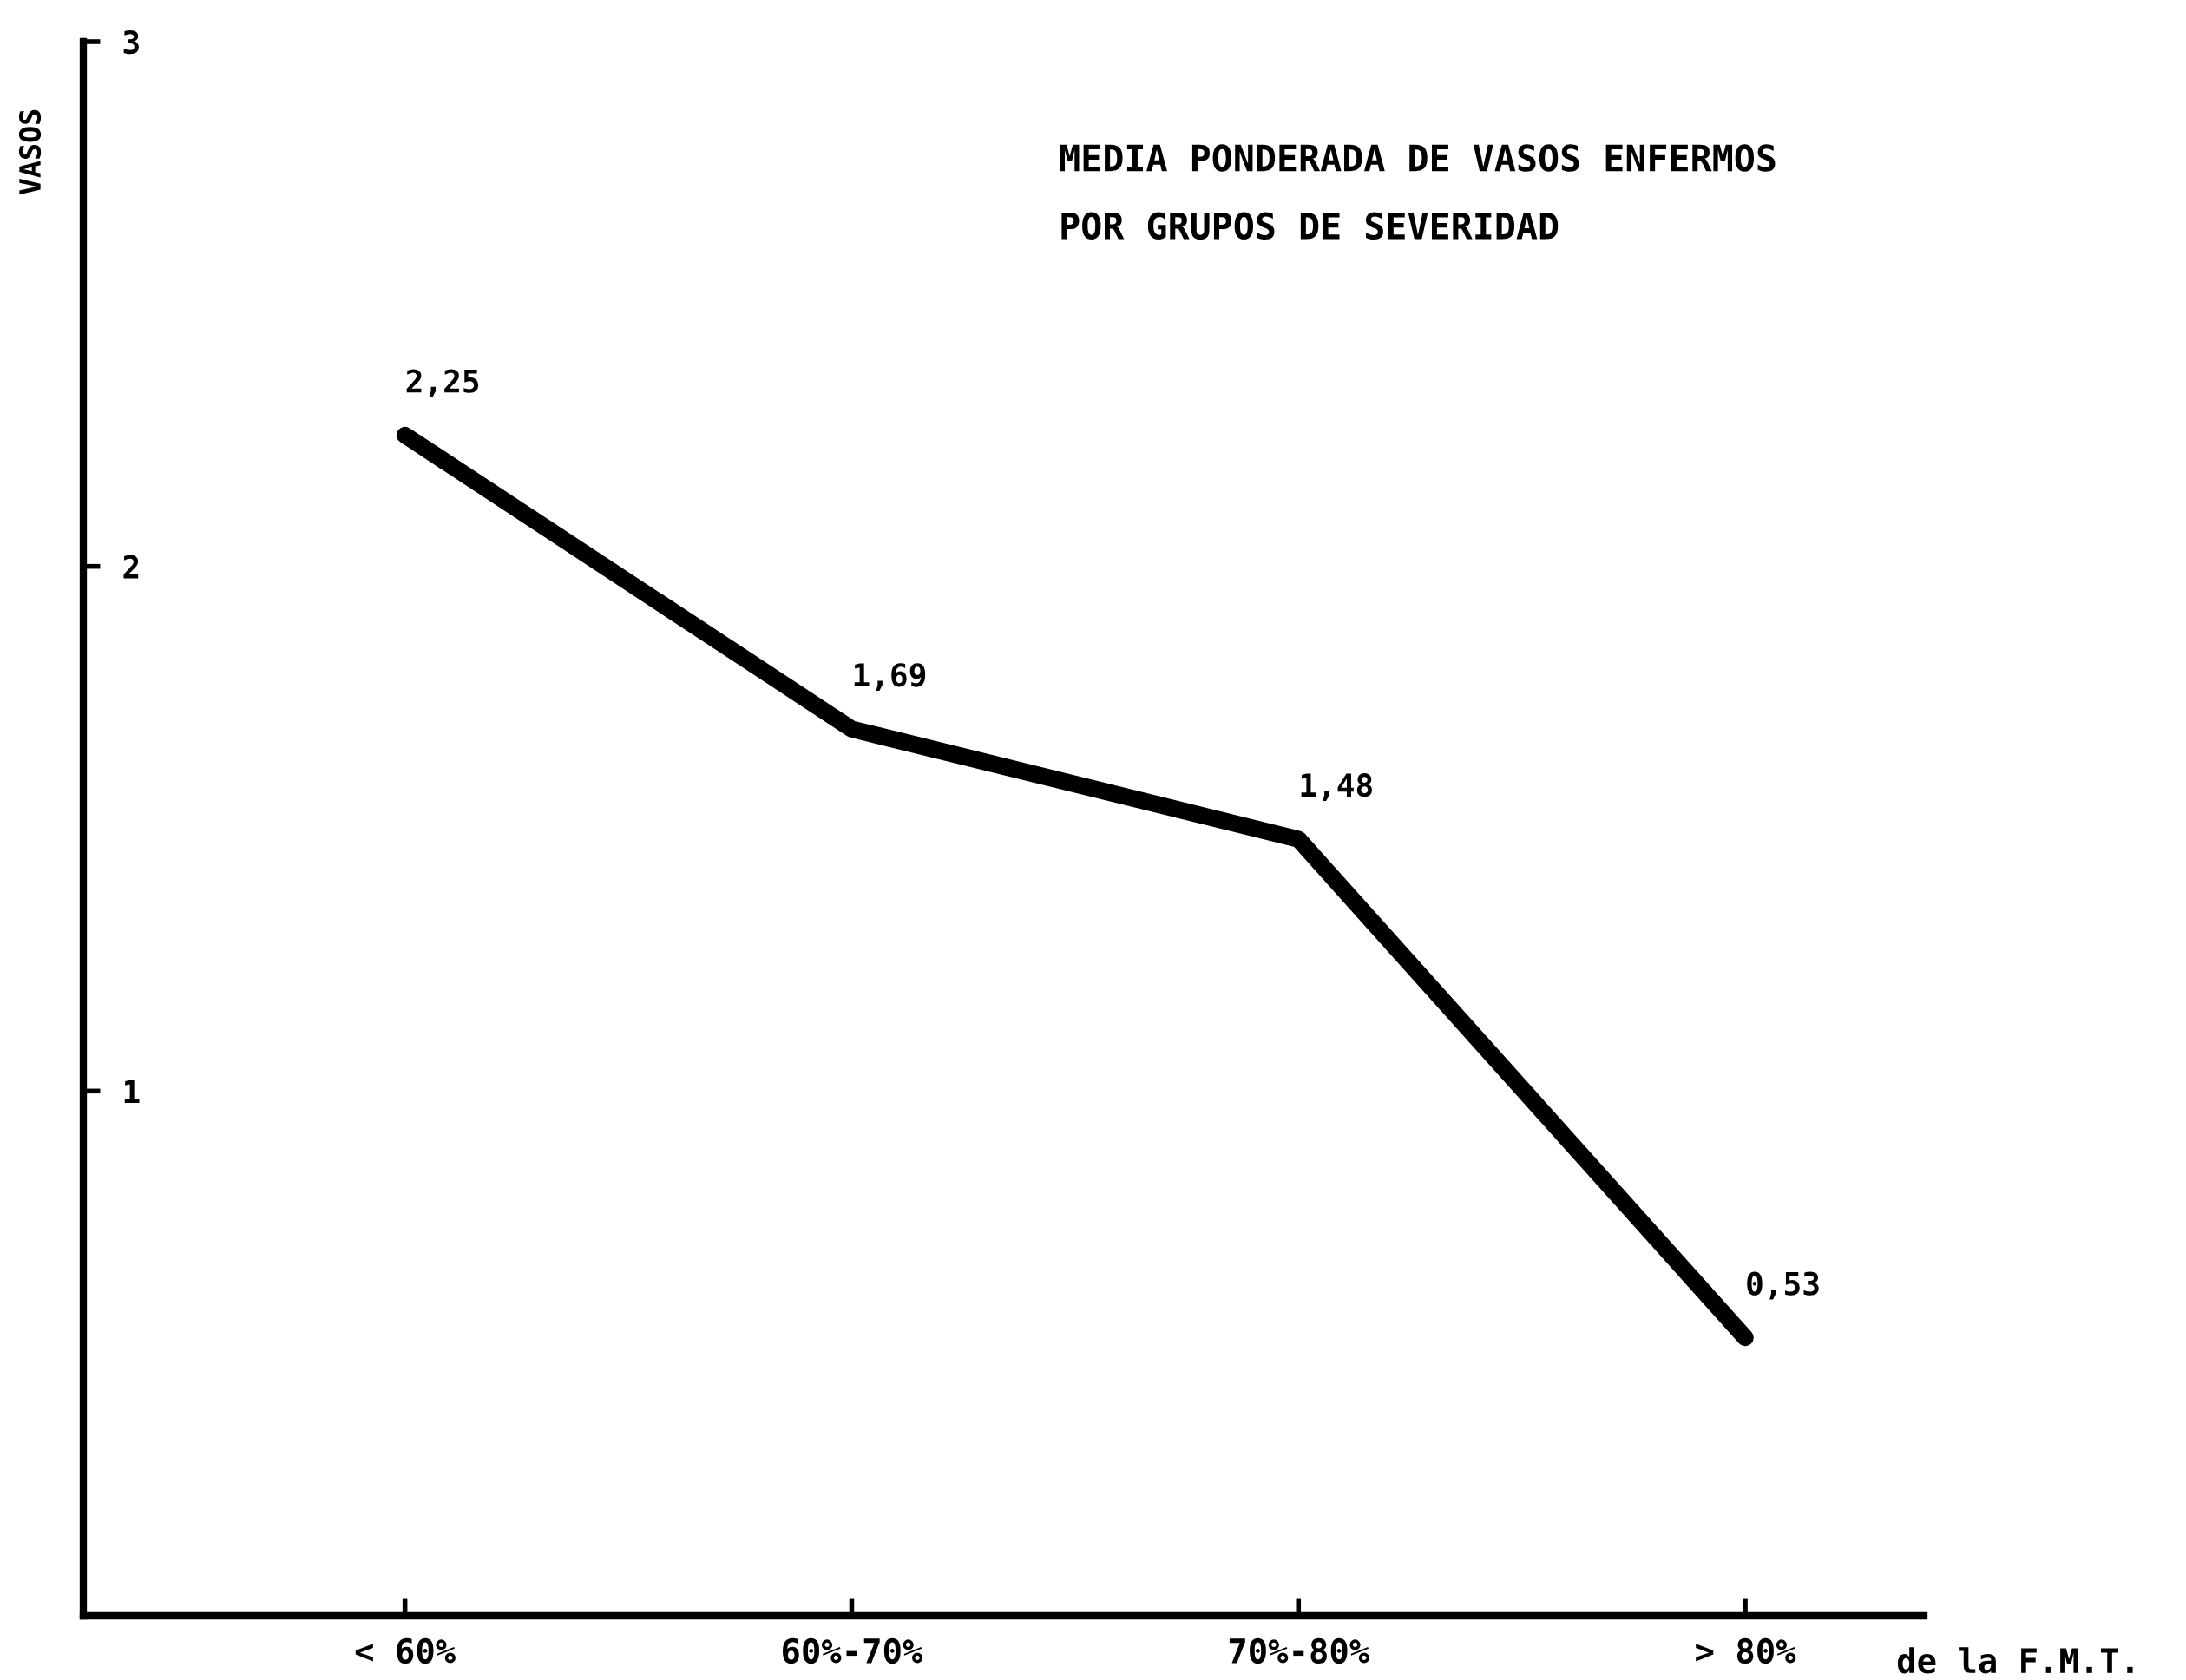  I want to click on x-tick-label: < 60%, so click(406, 1650).